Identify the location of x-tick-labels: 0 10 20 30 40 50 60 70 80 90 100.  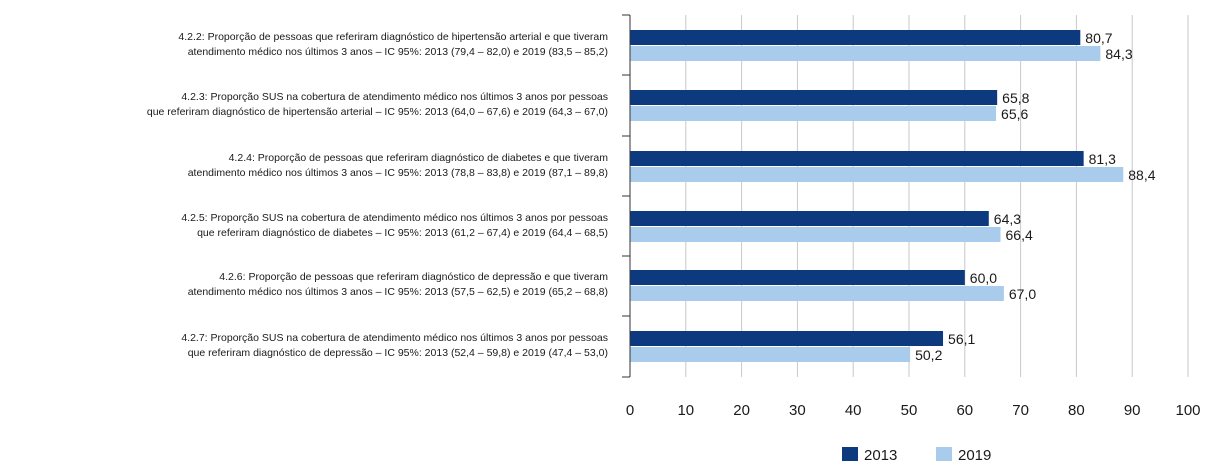
(913, 410).